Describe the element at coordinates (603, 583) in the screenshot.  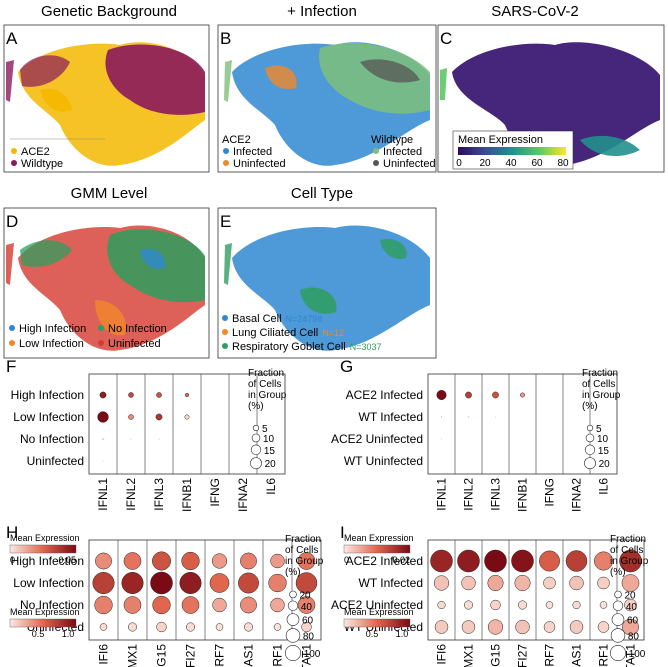
I see `dot-wt-infected-rf1` at that location.